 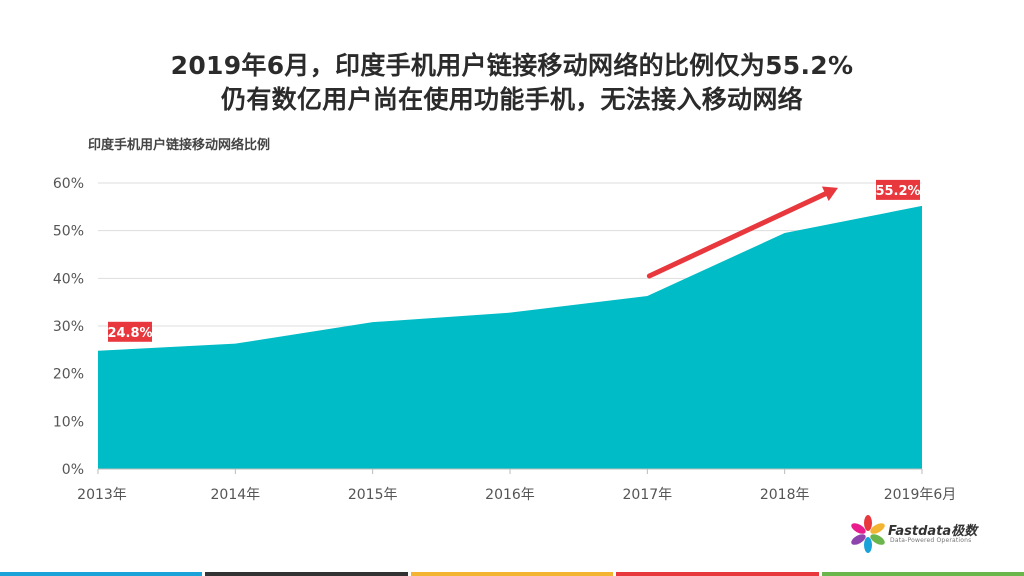 What do you see at coordinates (68, 327) in the screenshot?
I see `y-tick-label: 30%` at bounding box center [68, 327].